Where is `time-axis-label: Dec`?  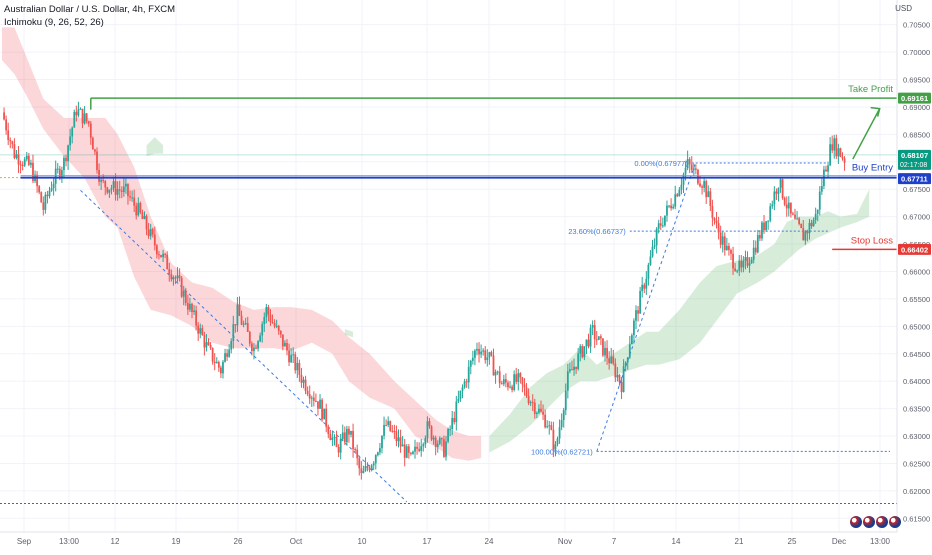 time-axis-label: Dec is located at coordinates (839, 541).